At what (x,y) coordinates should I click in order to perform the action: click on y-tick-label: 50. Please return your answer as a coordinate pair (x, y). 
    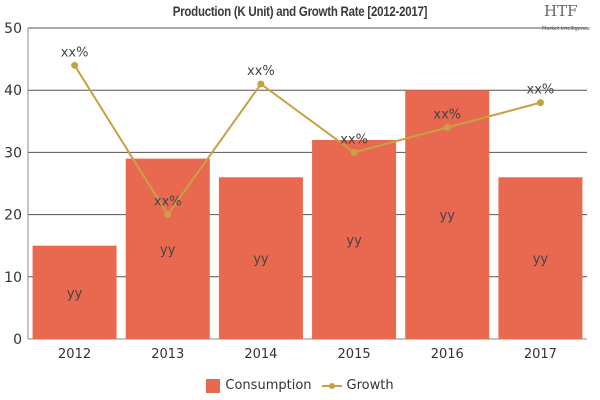
    Looking at the image, I should click on (13, 29).